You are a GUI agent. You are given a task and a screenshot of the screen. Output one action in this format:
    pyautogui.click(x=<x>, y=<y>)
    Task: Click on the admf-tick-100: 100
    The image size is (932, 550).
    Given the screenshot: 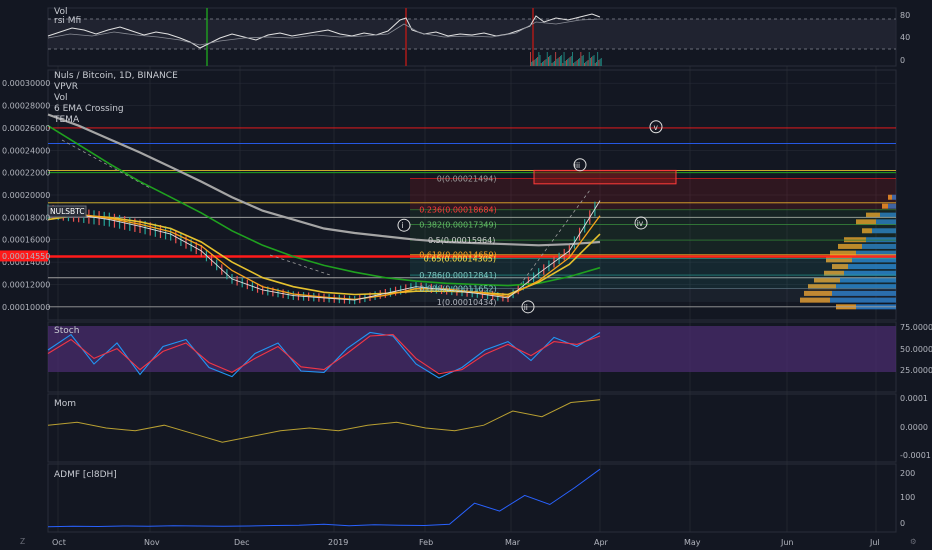 What is the action you would take?
    pyautogui.click(x=907, y=497)
    